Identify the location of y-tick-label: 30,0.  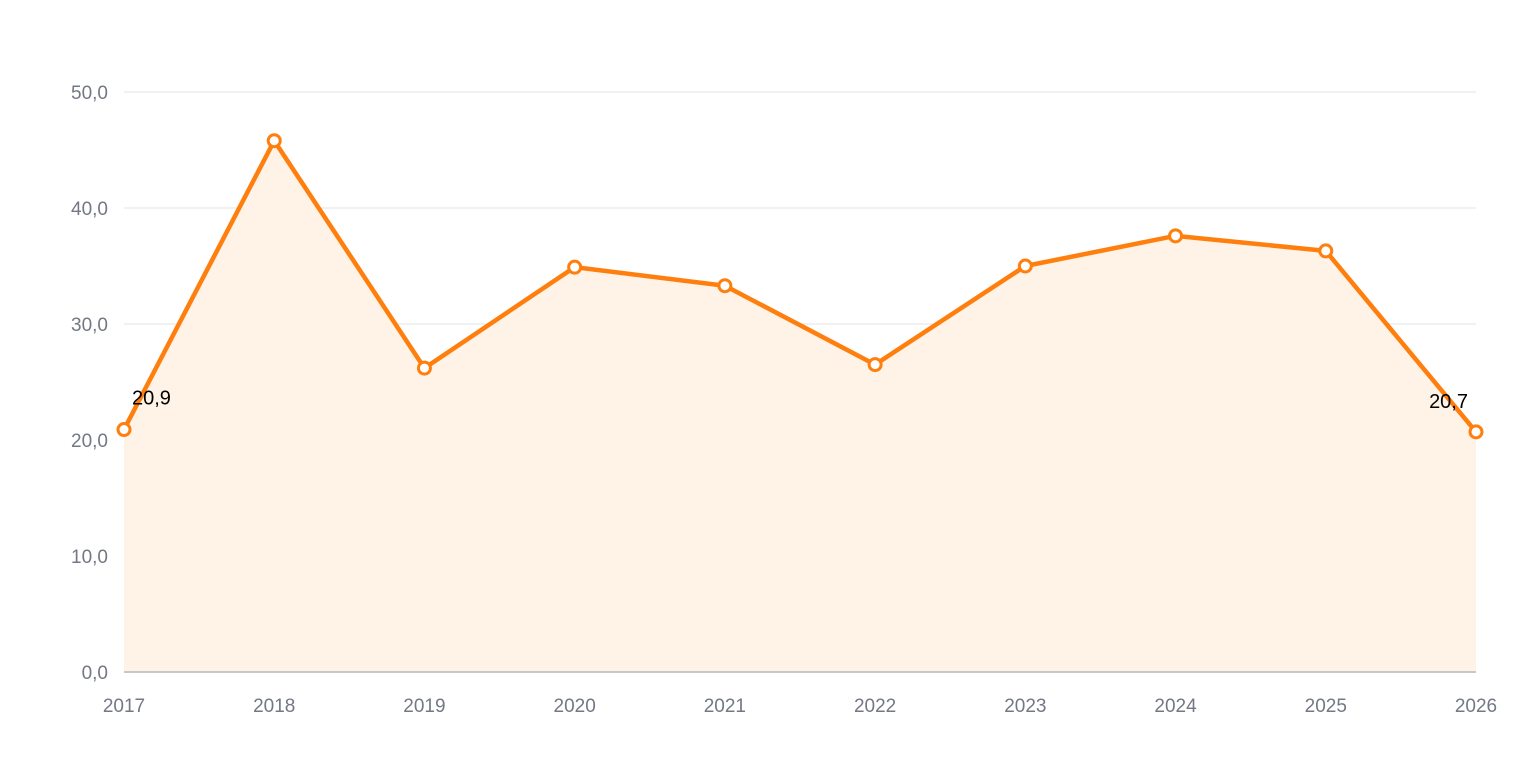
(89, 325).